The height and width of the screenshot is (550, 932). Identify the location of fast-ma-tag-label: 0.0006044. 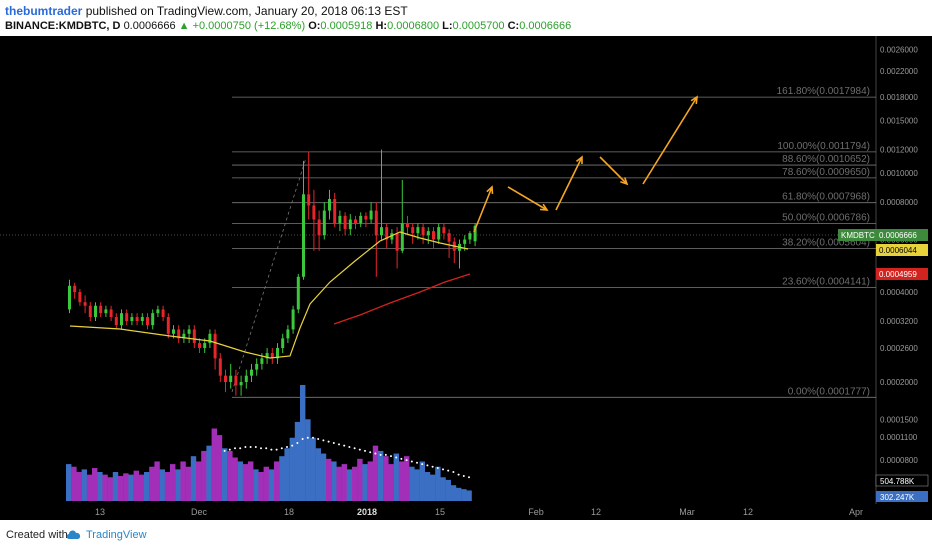
(898, 250).